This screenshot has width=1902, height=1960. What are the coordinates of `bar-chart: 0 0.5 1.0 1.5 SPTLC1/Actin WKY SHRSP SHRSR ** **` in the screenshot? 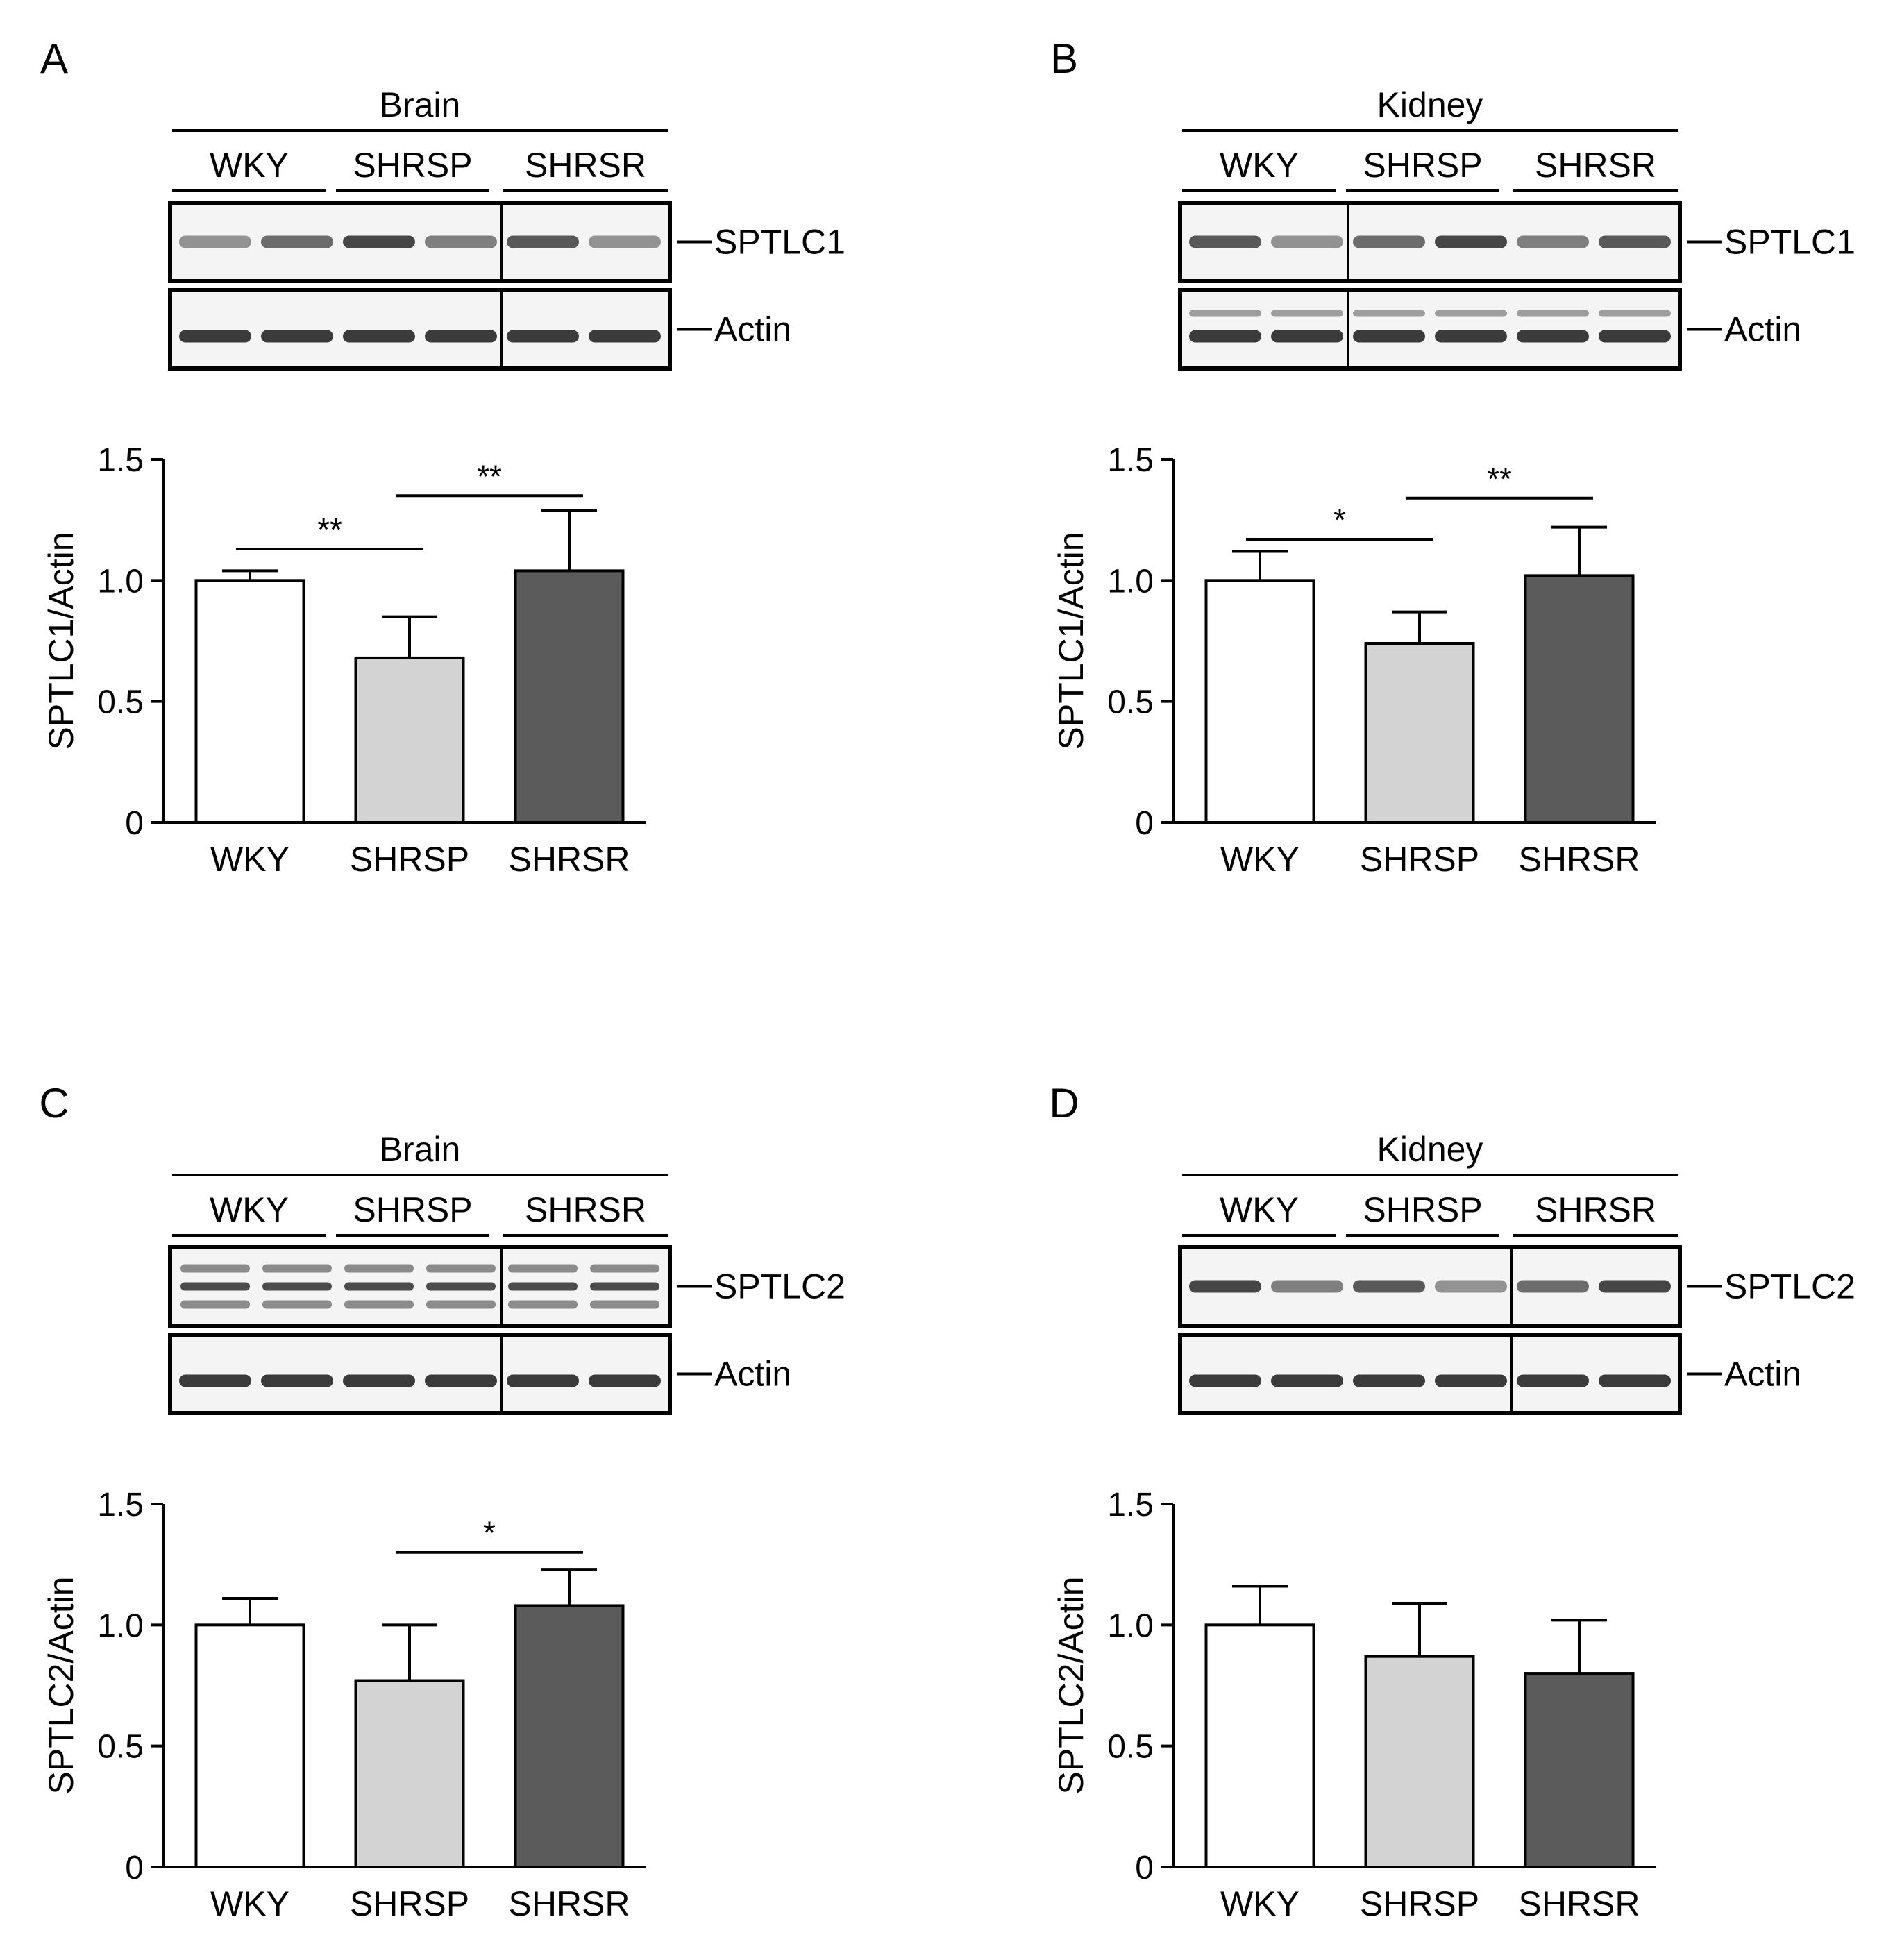 It's located at (344, 660).